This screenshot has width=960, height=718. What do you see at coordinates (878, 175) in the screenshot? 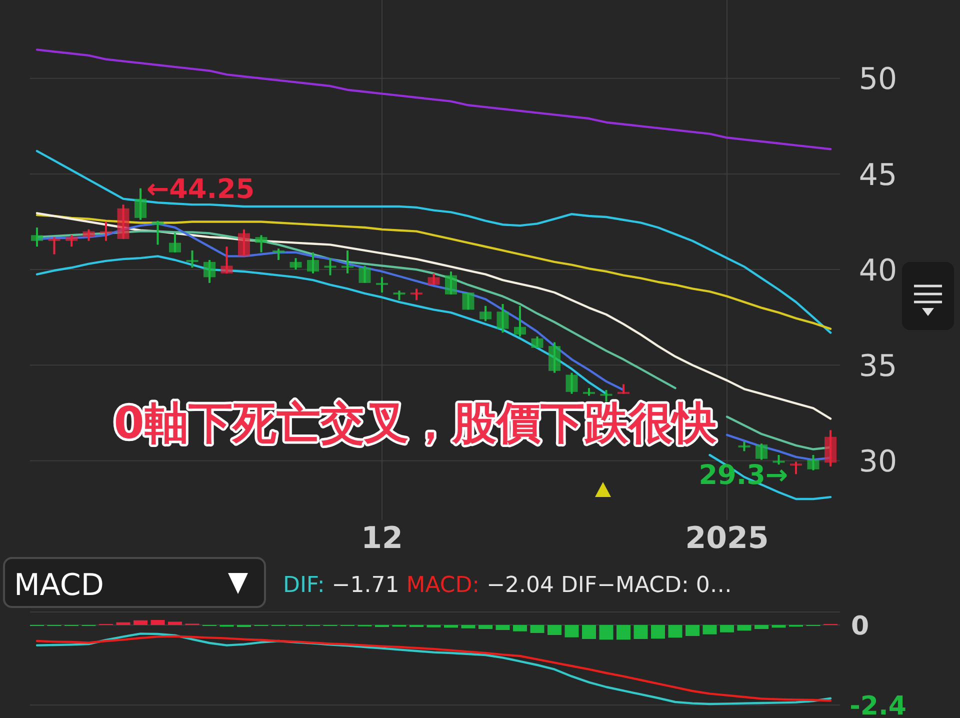
I see `y-tick-label: 45` at bounding box center [878, 175].